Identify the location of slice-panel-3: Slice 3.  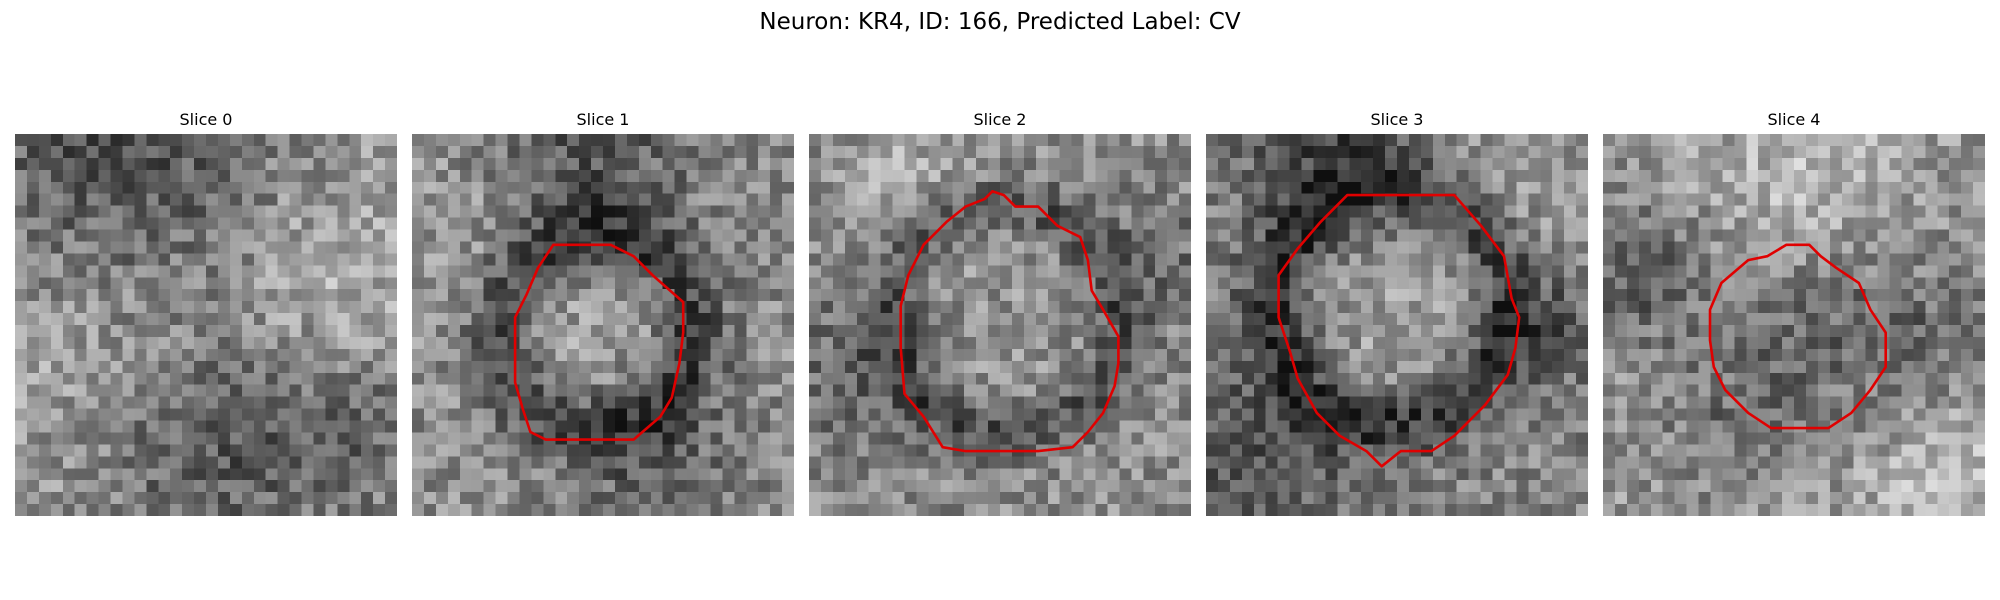
(1397, 313).